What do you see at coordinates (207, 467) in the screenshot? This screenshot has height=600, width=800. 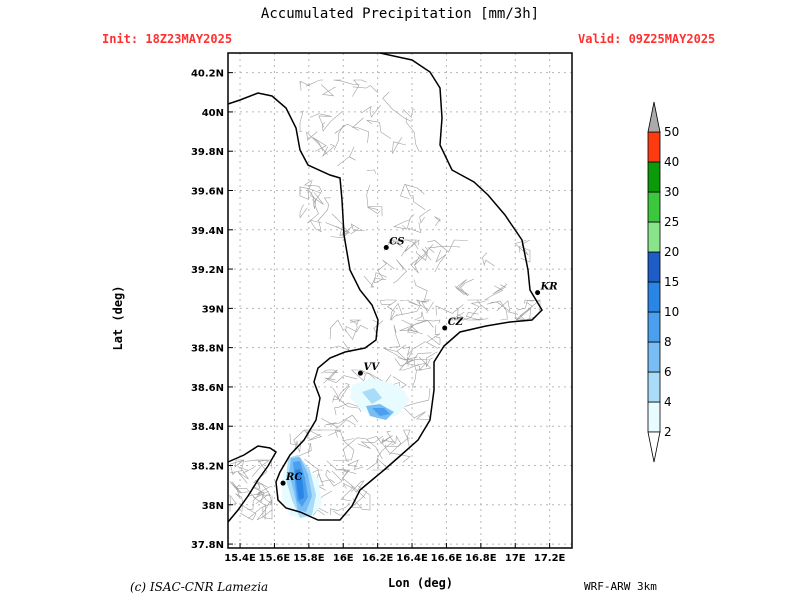 I see `y-tick-label: 38.2N` at bounding box center [207, 467].